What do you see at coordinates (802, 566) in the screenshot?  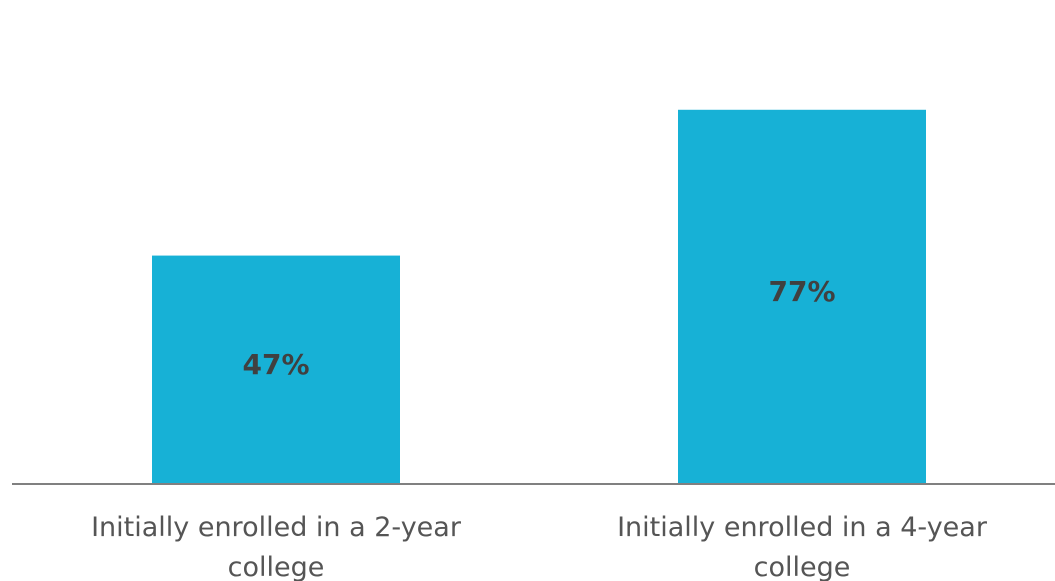 I see `category-label-2-line-2: college` at bounding box center [802, 566].